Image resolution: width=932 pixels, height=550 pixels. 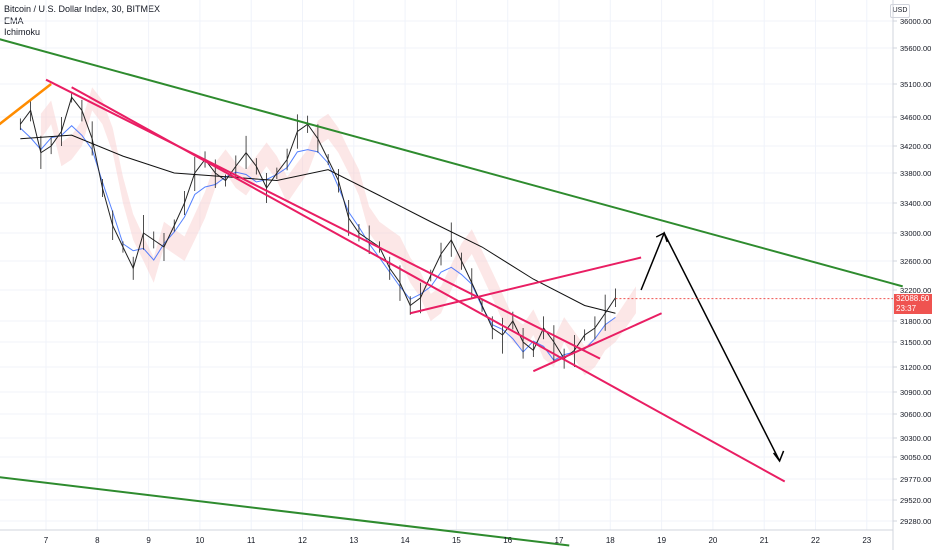 What do you see at coordinates (915, 367) in the screenshot?
I see `y-tick-label: 31200.00` at bounding box center [915, 367].